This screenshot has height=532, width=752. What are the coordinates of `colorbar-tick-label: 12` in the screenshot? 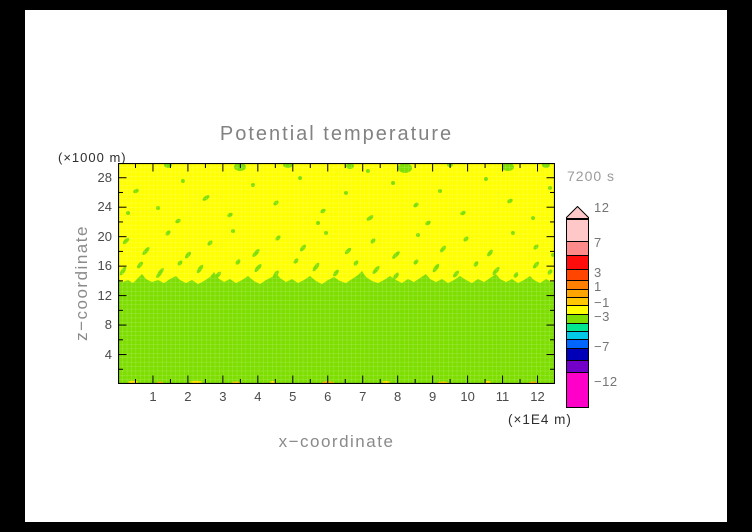 It's located at (602, 207).